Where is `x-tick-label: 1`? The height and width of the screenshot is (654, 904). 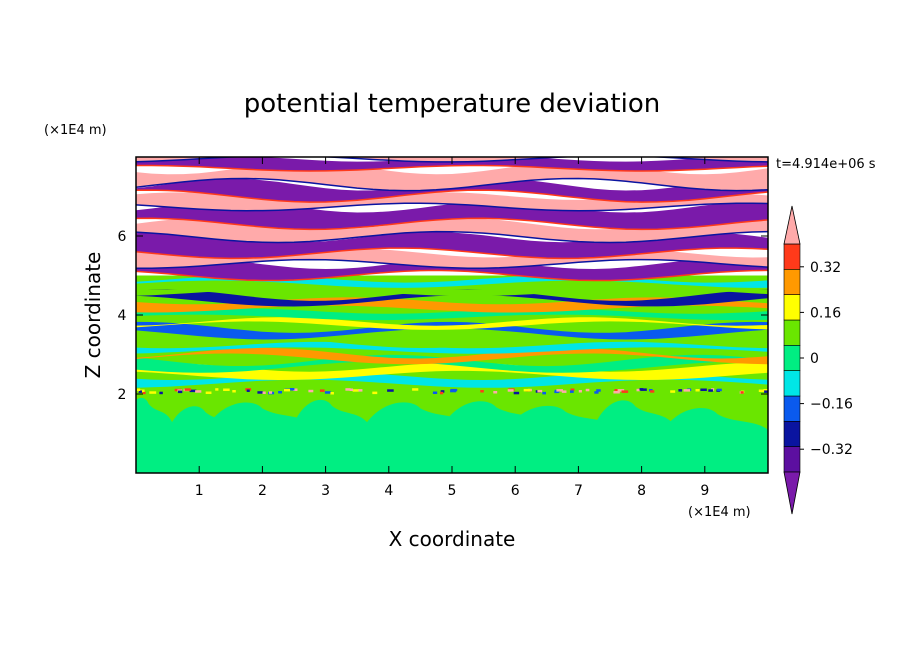
x-tick-label: 1 is located at coordinates (199, 491).